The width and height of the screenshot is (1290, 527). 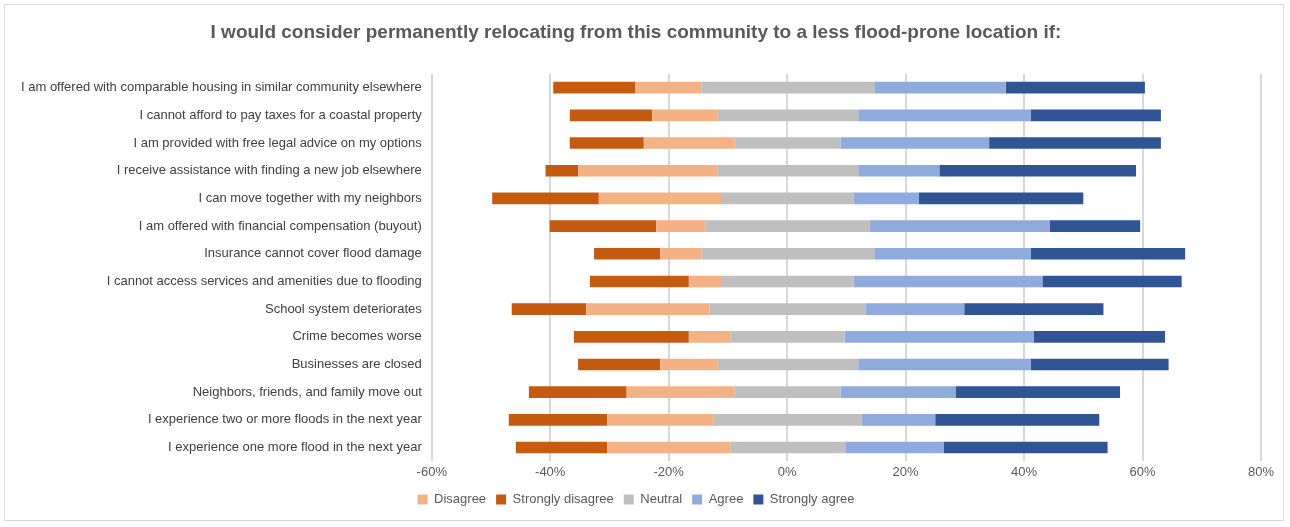 What do you see at coordinates (356, 364) in the screenshot?
I see `y-tick-label: Businesses are closed` at bounding box center [356, 364].